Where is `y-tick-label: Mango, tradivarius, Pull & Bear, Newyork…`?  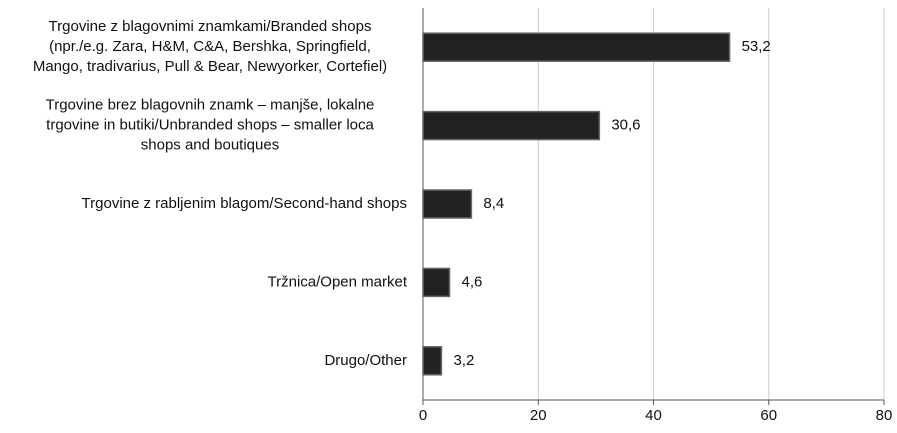
y-tick-label: Mango, tradivarius, Pull & Bear, Newyork… is located at coordinates (210, 66).